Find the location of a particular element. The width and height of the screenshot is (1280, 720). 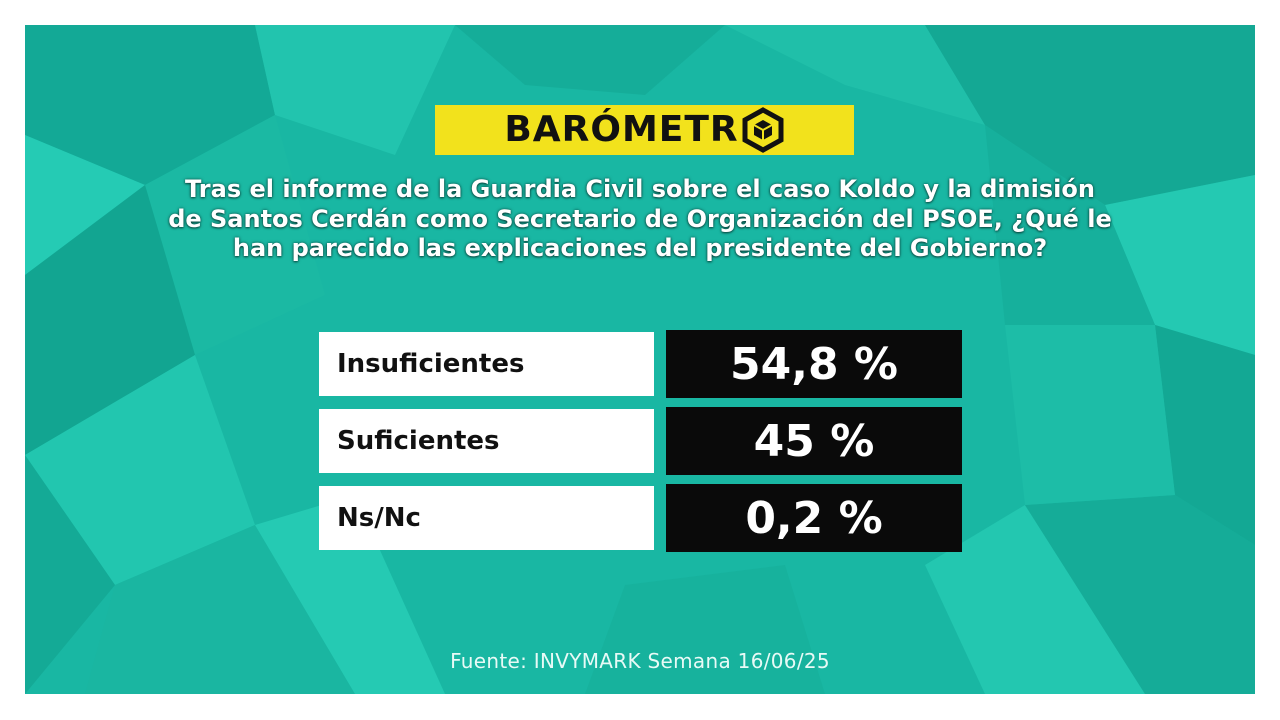

result-row: Ns/Nc 0,2 % is located at coordinates (640, 518).